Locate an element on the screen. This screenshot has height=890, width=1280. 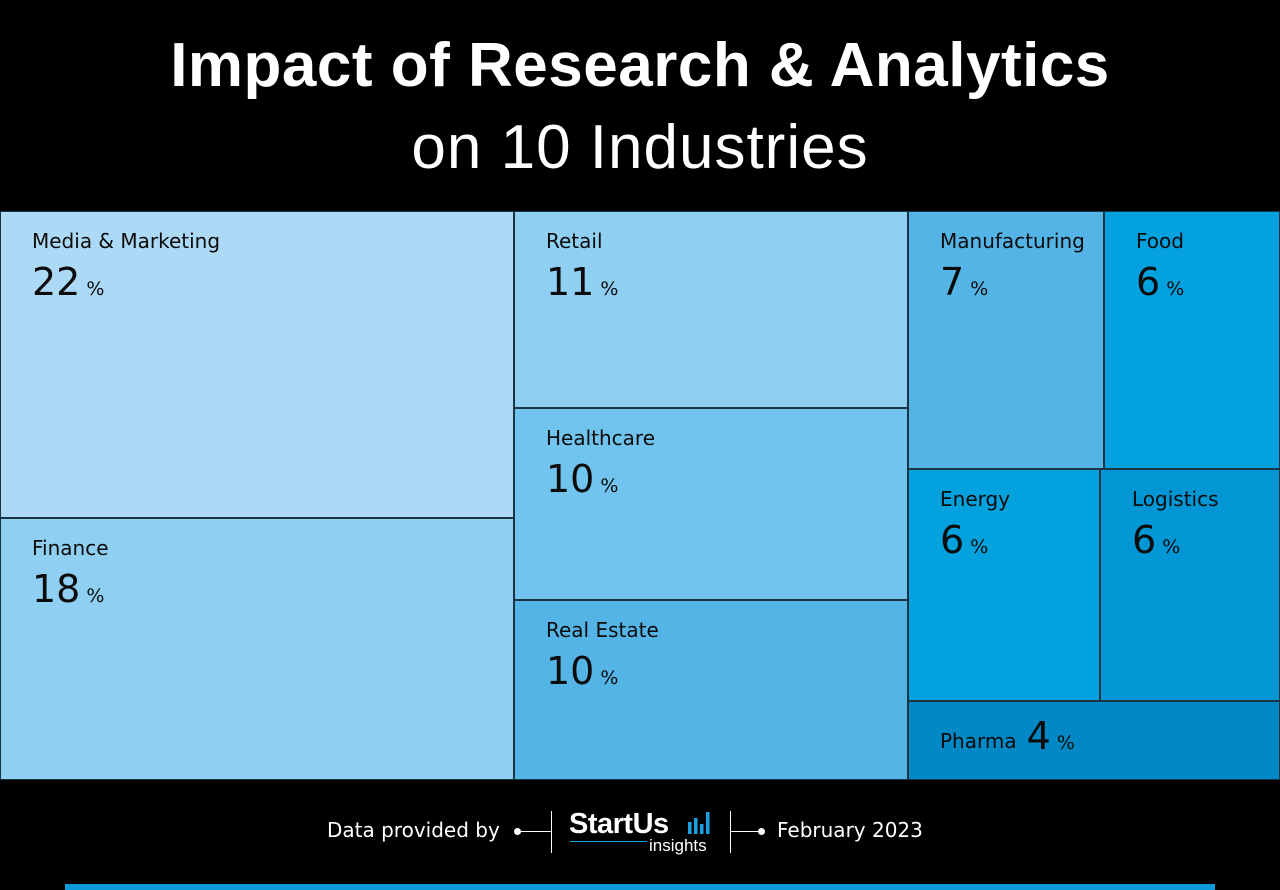
cell-value-manufacturing: 7% is located at coordinates (964, 282).